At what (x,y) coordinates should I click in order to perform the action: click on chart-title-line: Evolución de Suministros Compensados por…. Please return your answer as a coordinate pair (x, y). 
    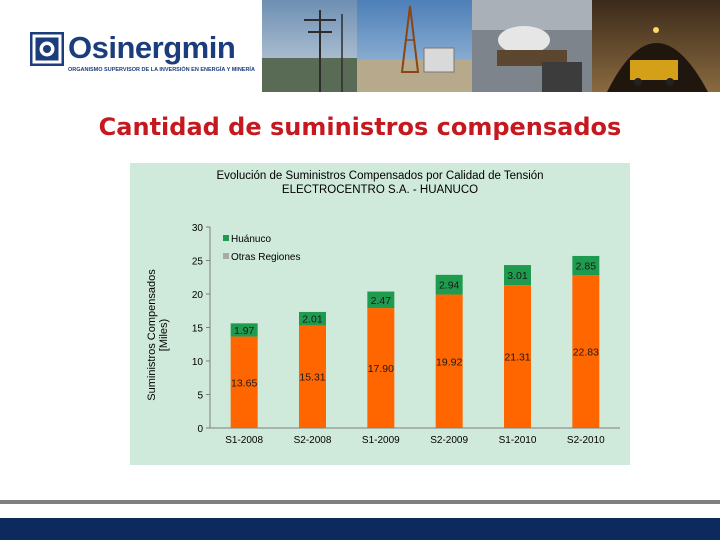
    Looking at the image, I should click on (380, 176).